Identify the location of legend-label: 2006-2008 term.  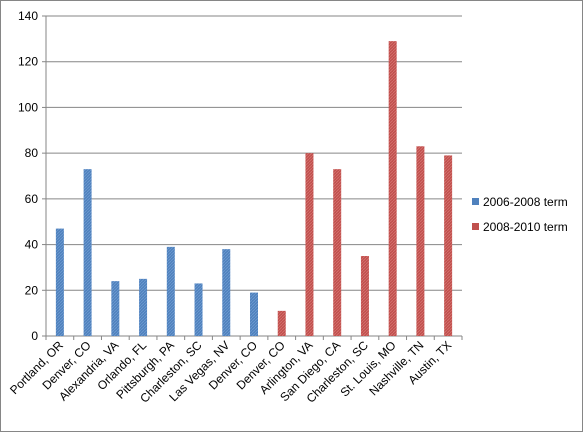
(525, 202).